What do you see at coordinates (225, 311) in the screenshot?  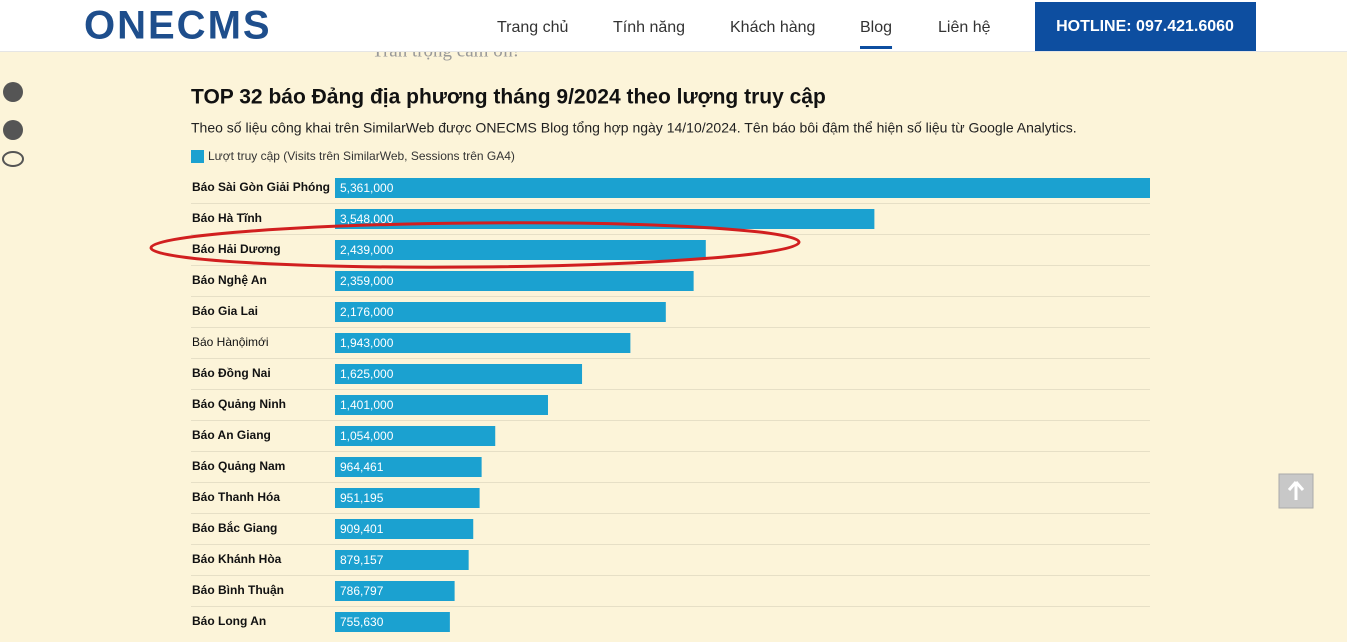 I see `category-label: Báo Gia Lai` at bounding box center [225, 311].